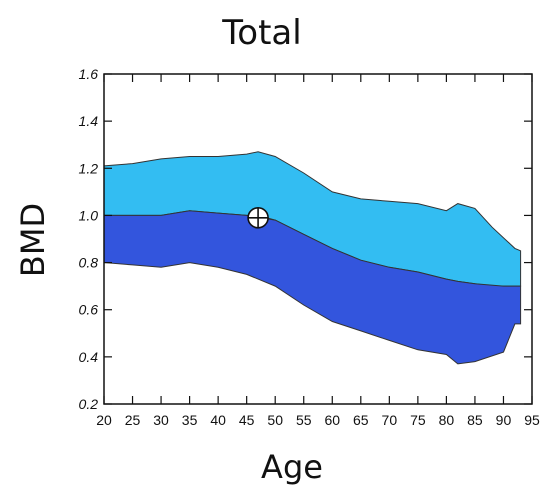 Image resolution: width=552 pixels, height=494 pixels. I want to click on x-tick-label: 30, so click(161, 420).